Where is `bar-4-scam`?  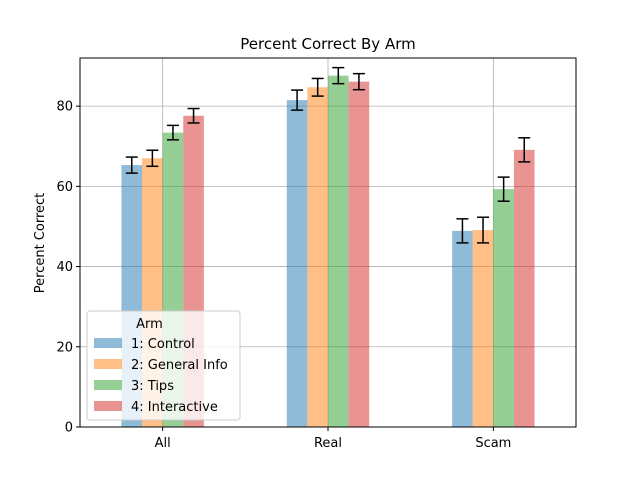
bar-4-scam is located at coordinates (524, 288).